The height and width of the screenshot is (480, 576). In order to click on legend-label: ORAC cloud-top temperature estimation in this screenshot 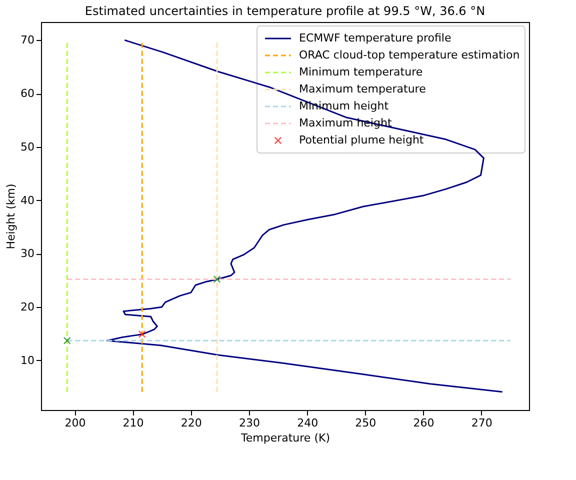, I will do `click(409, 55)`.